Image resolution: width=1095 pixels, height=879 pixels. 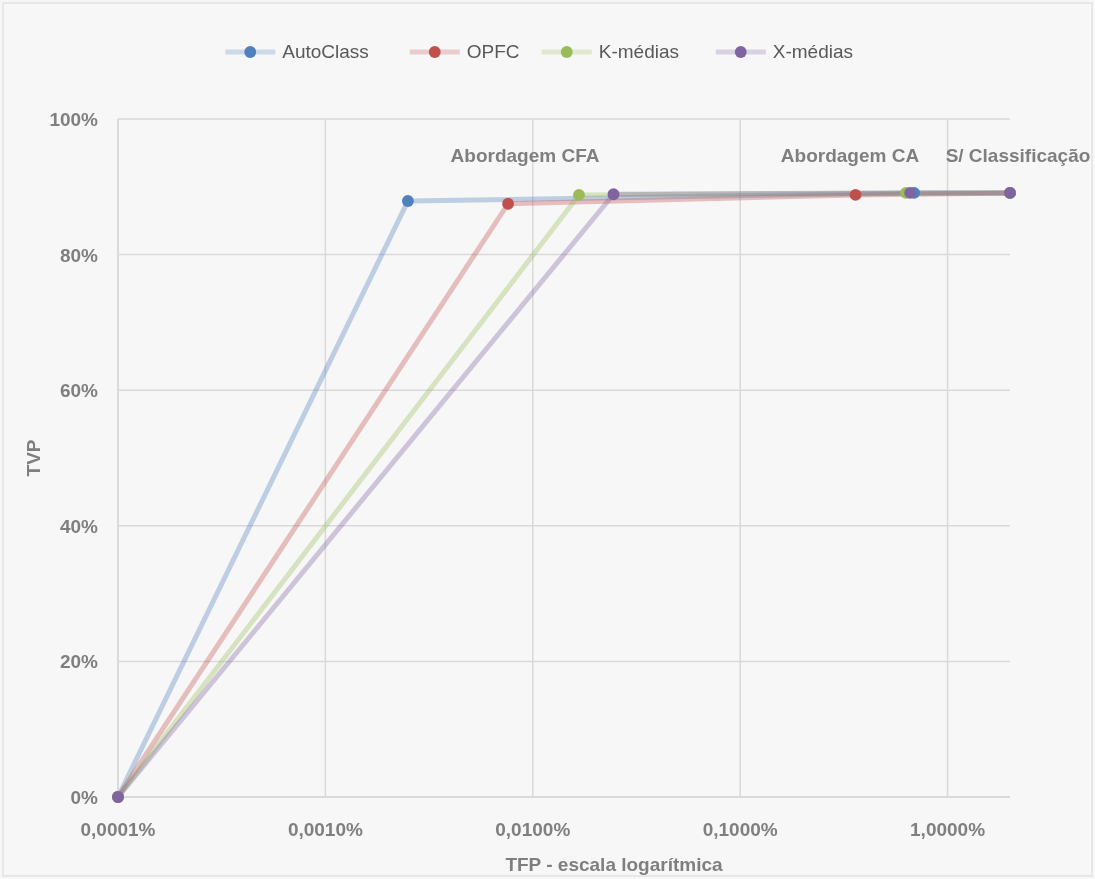 What do you see at coordinates (812, 51) in the screenshot?
I see `legend-label: X-médias` at bounding box center [812, 51].